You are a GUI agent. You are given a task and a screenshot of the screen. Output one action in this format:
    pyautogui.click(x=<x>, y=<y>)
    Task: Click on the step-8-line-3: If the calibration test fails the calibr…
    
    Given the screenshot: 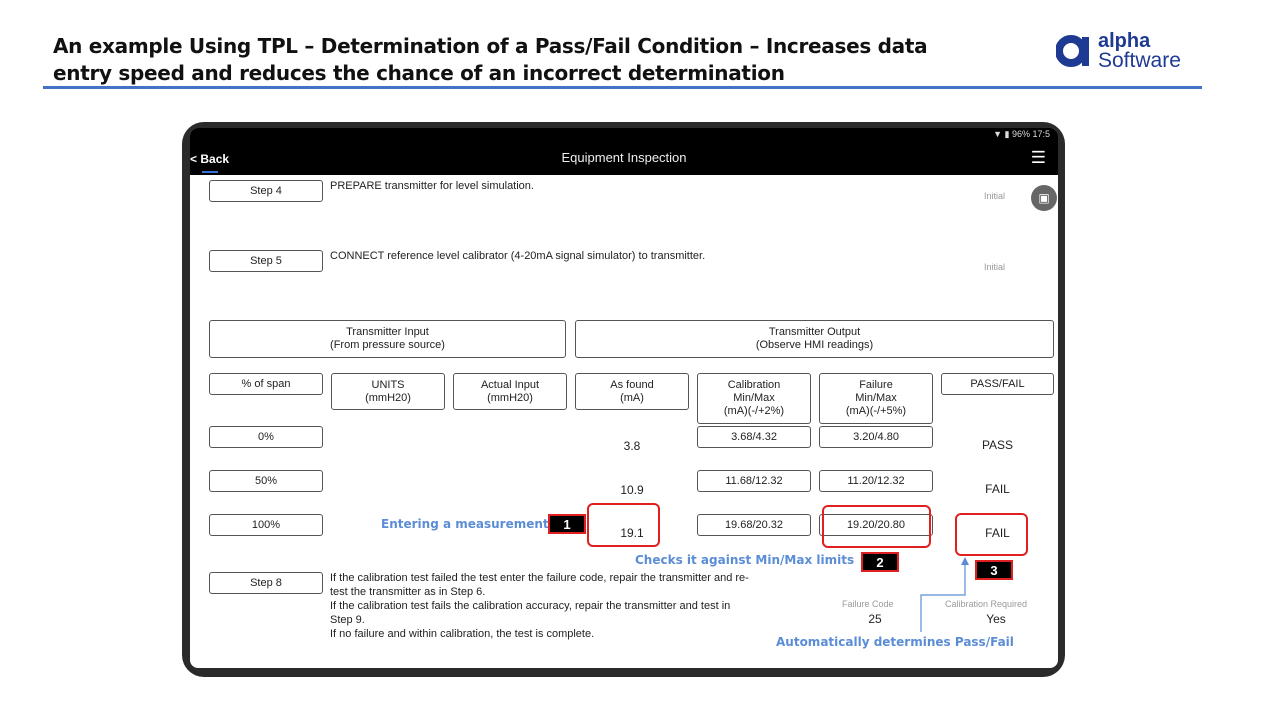 What is the action you would take?
    pyautogui.click(x=530, y=606)
    